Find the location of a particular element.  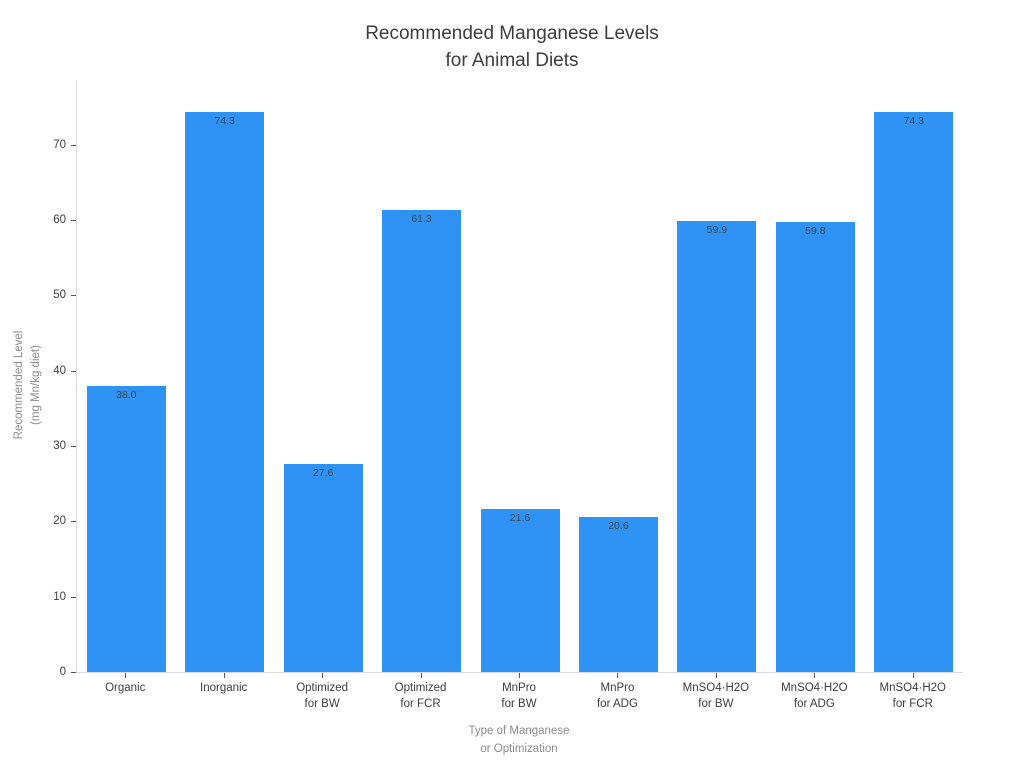

x-tick-label: Organic is located at coordinates (125, 688).